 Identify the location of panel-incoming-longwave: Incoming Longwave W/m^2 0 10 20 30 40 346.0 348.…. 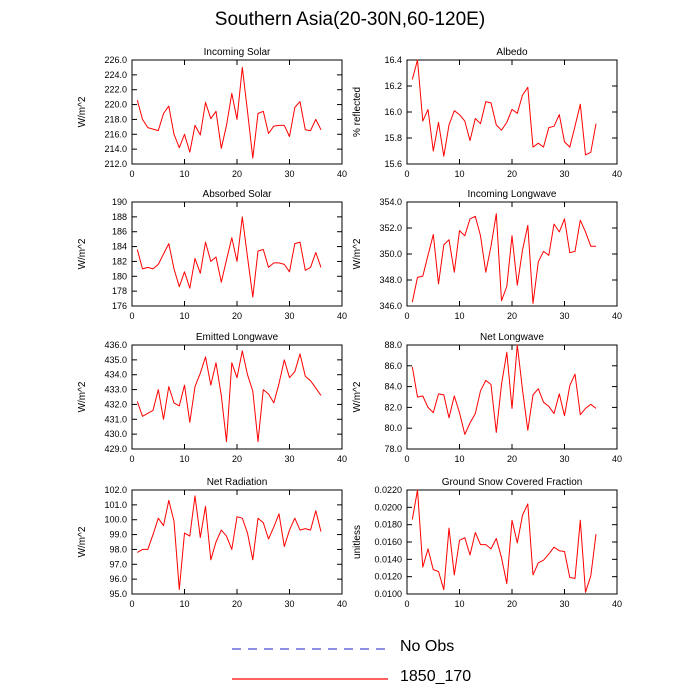
(487, 255).